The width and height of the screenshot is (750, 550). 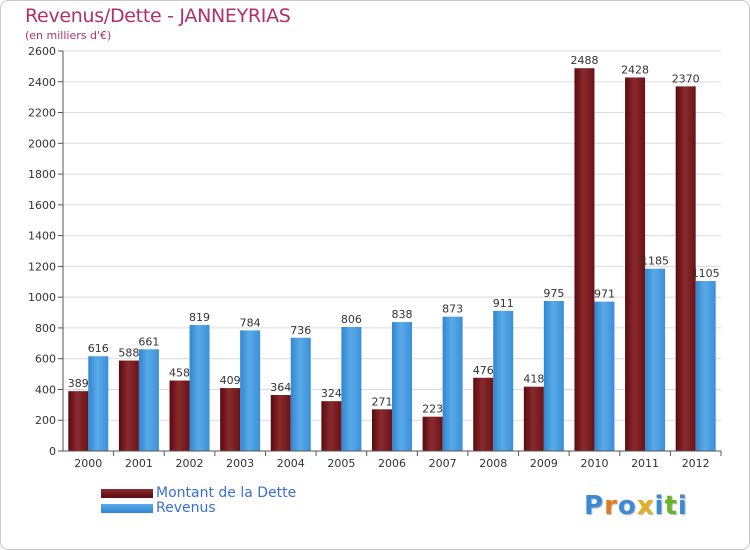 What do you see at coordinates (88, 463) in the screenshot?
I see `x-tick-label: 2000` at bounding box center [88, 463].